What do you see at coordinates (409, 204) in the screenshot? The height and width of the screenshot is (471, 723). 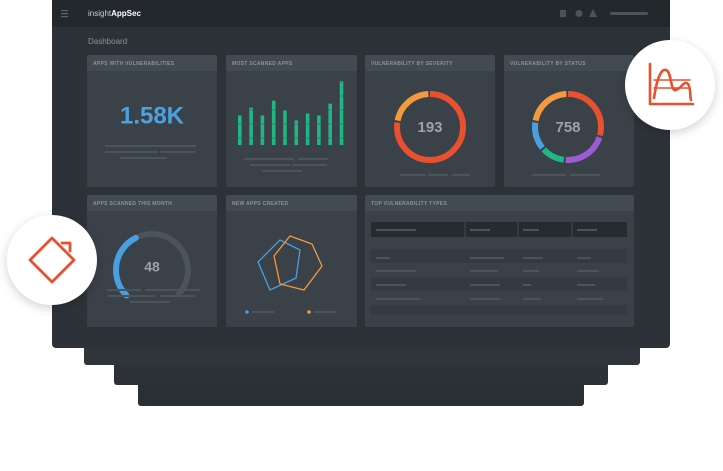 I see `card-title: TOP VULNERABILITY TYPES` at bounding box center [409, 204].